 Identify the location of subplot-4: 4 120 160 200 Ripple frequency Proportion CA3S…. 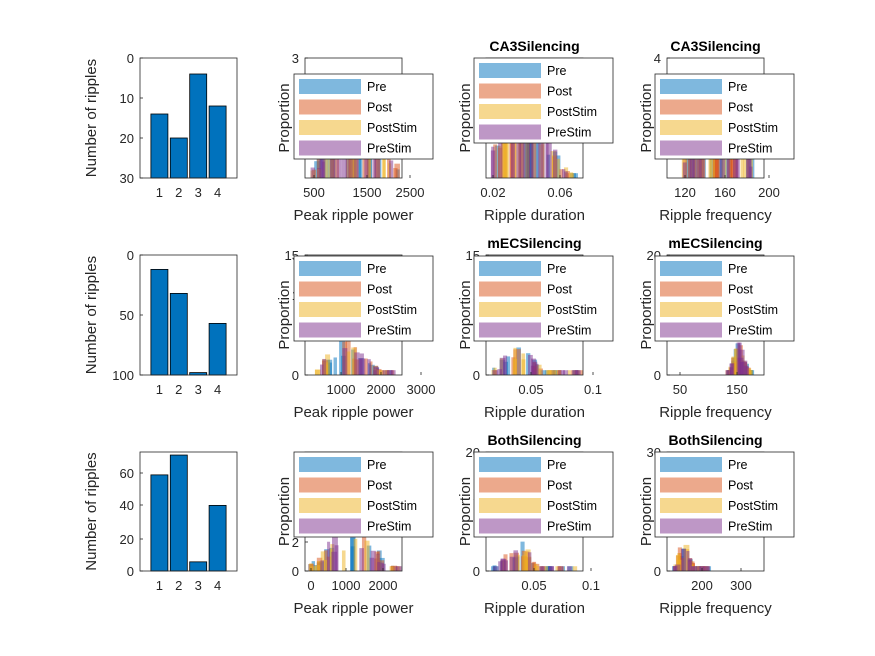
(716, 131).